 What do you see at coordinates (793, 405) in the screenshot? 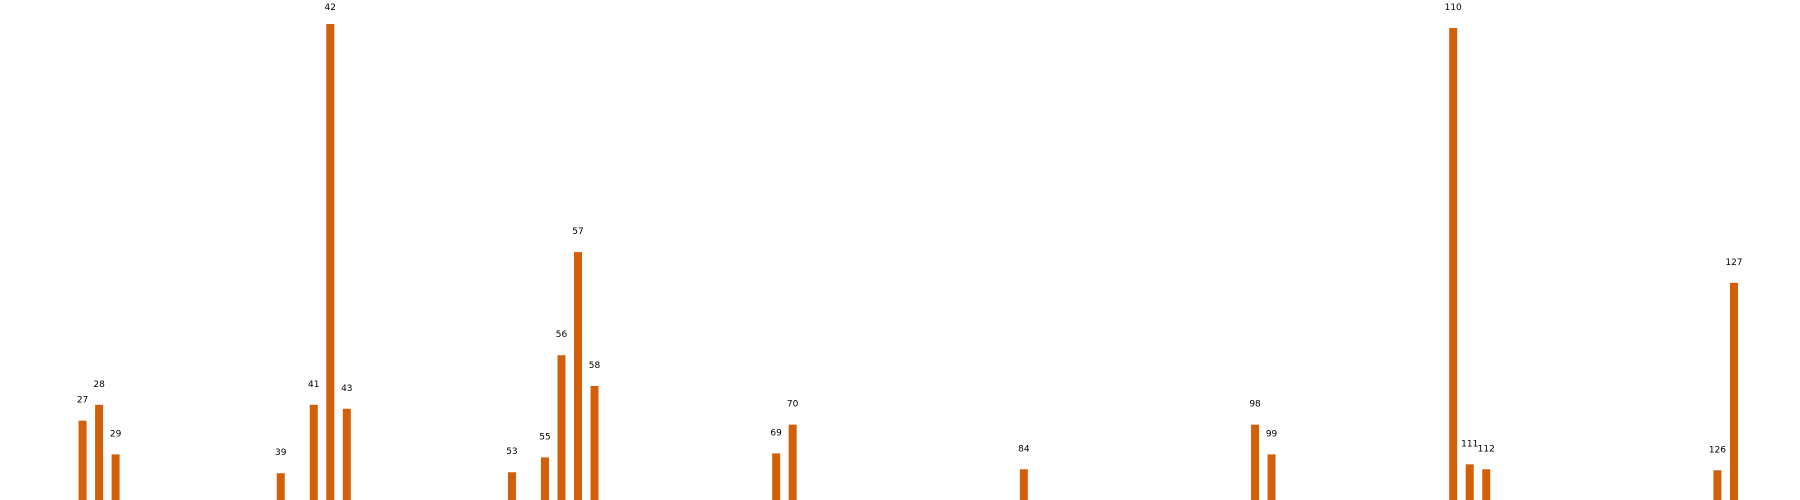
I see `bar-label-70: 70` at bounding box center [793, 405].